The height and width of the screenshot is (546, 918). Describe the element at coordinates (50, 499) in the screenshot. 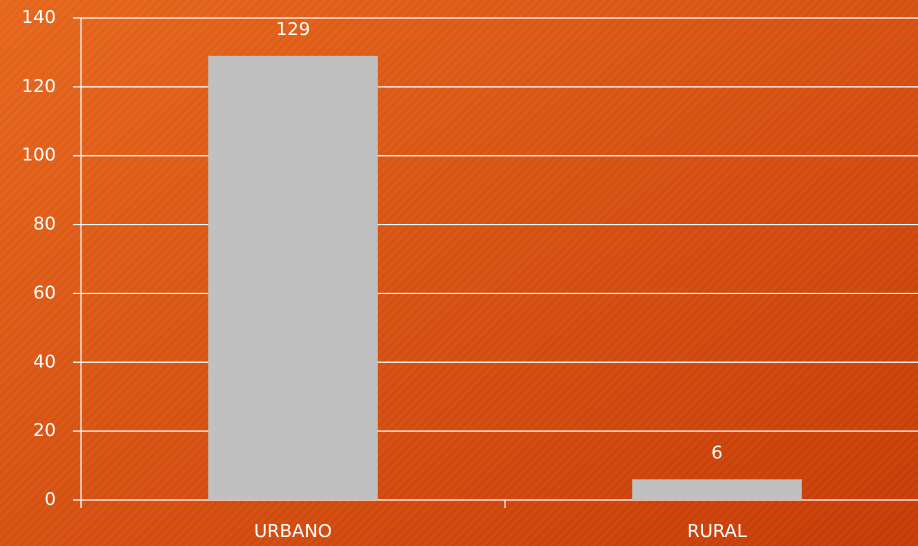

I see `y-tick-label: 0` at that location.